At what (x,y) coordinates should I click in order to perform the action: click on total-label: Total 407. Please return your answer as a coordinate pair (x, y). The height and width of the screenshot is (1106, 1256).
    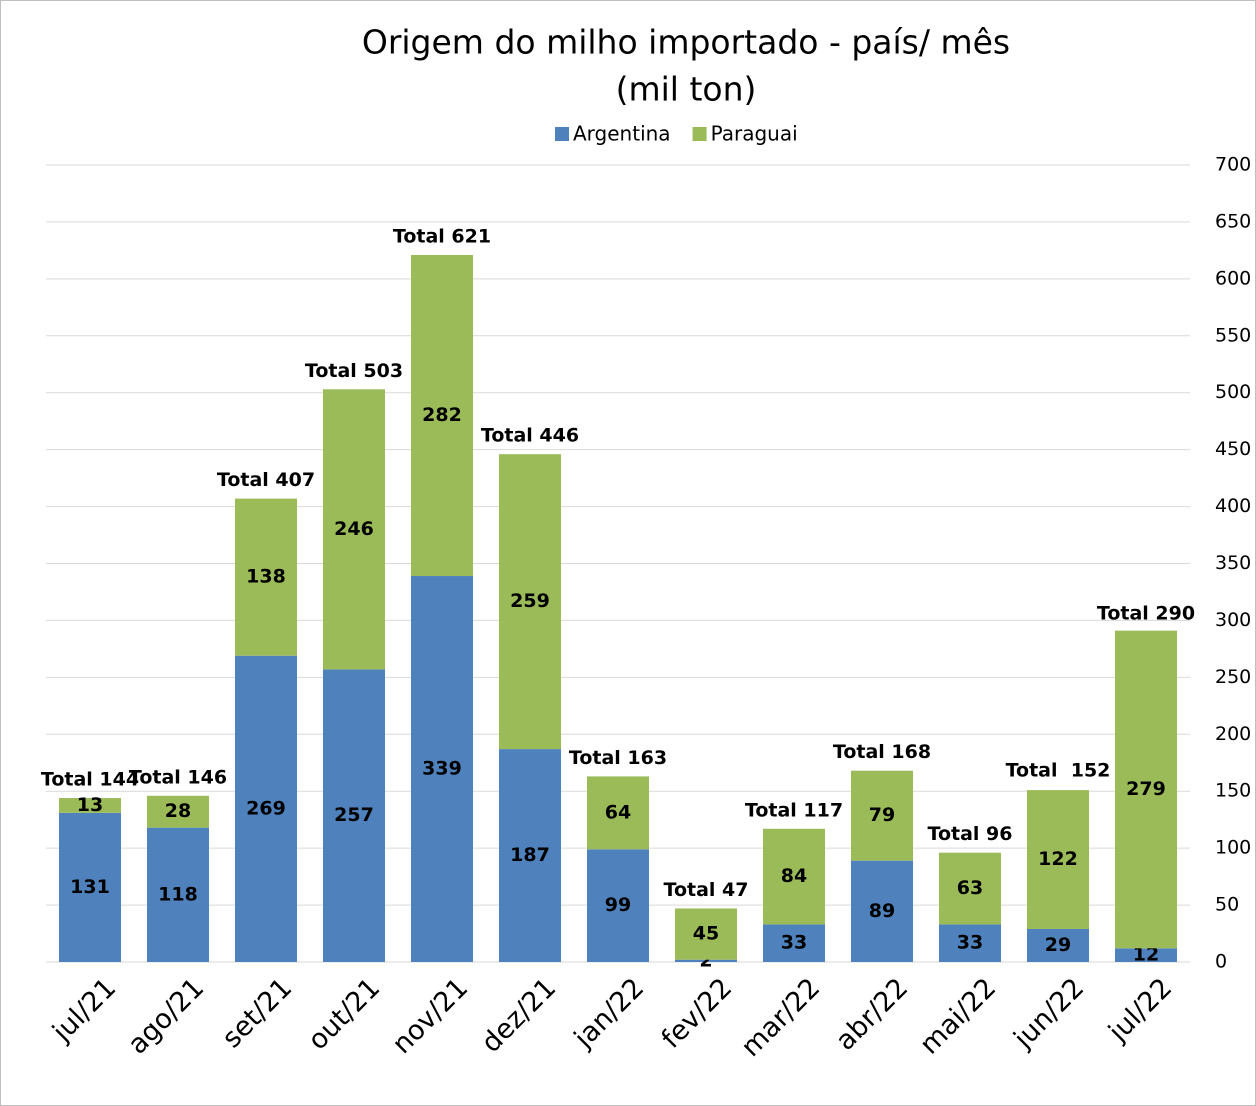
    Looking at the image, I should click on (266, 480).